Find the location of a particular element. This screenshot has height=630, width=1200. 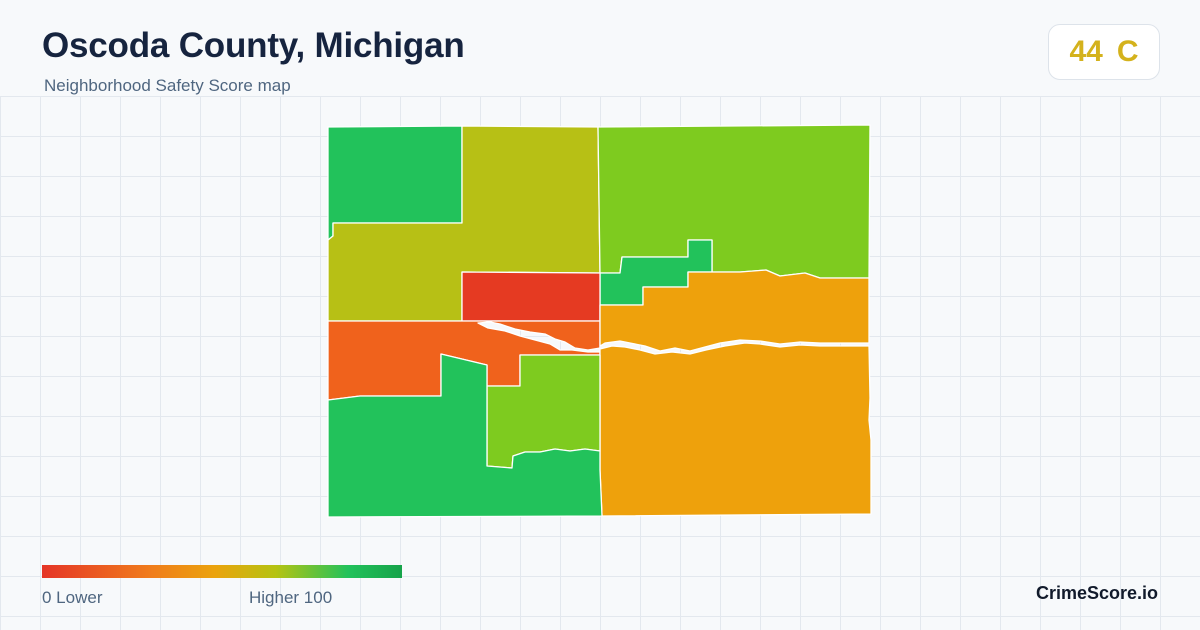

score-badge: 44 C is located at coordinates (1104, 52).